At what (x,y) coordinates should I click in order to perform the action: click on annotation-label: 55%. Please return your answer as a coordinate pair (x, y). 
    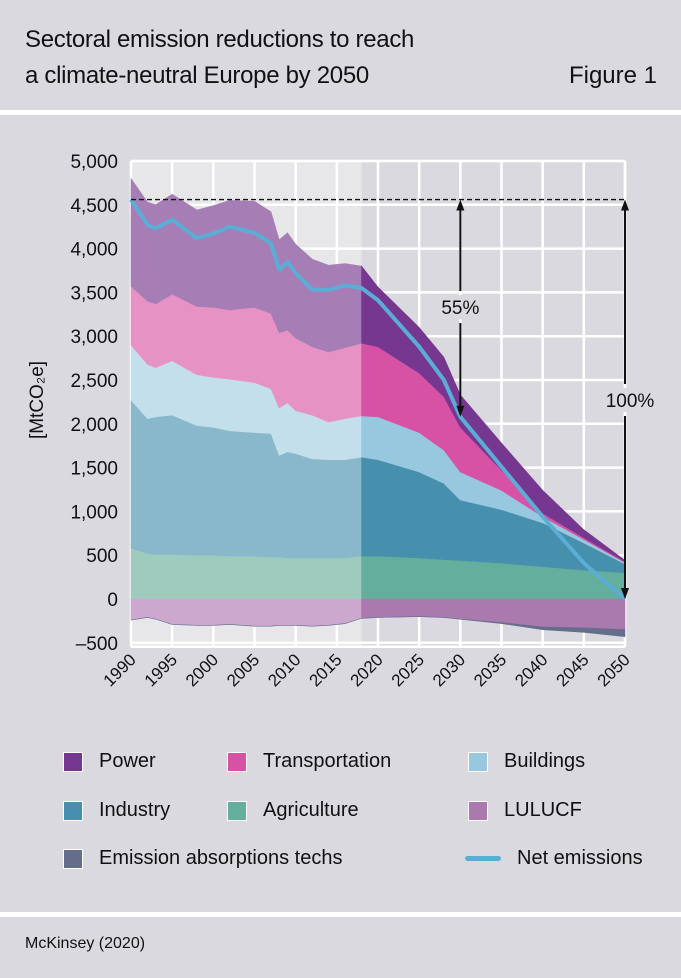
    Looking at the image, I should click on (460, 308).